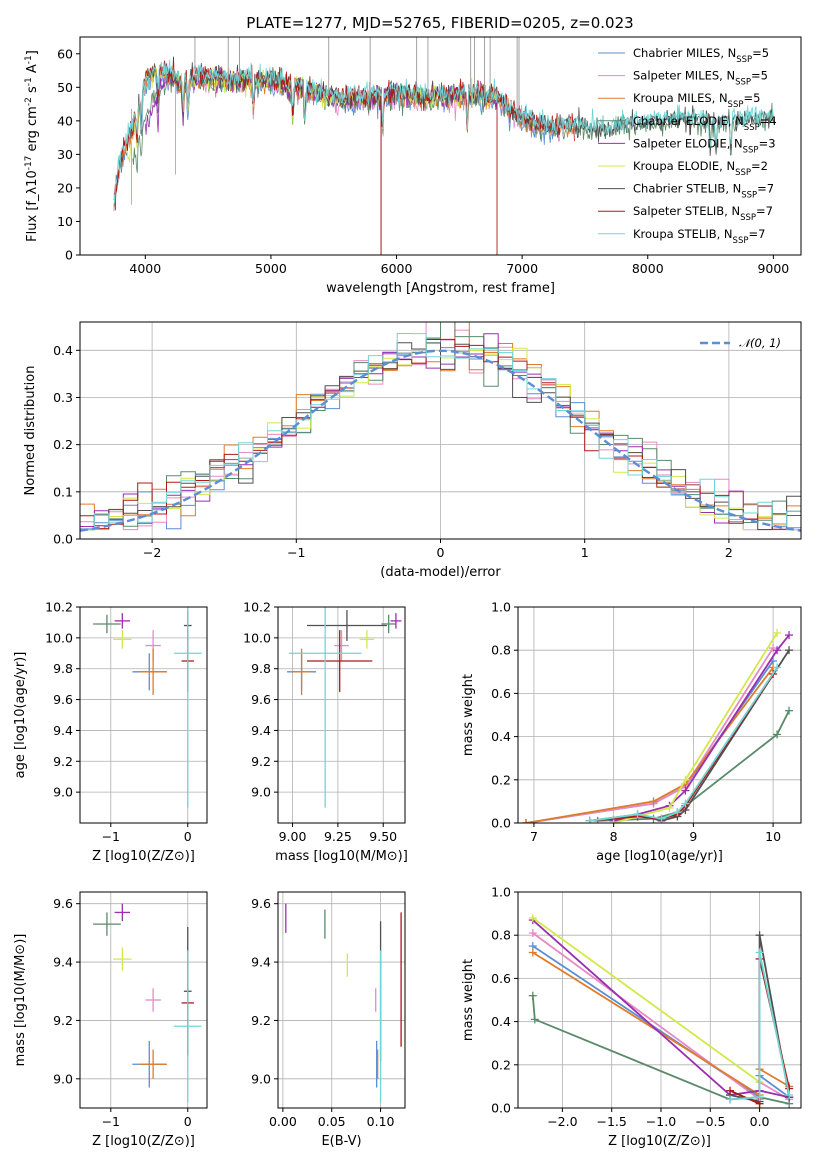 This screenshot has height=1170, width=819. I want to click on legend-label-4: Salpeter ELODIE, NSSP=3, so click(704, 145).